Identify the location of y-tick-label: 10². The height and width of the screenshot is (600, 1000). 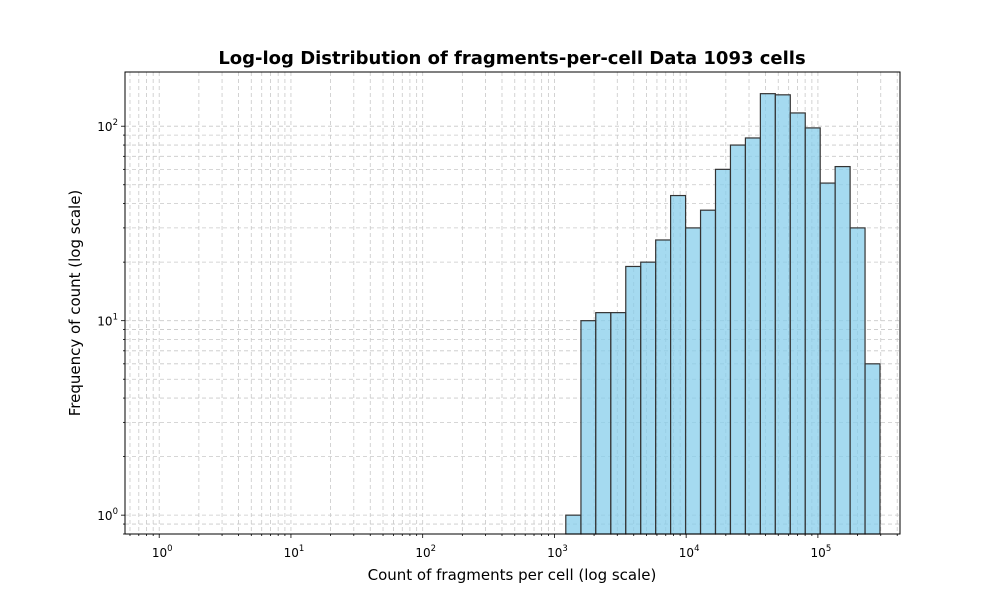
(107, 126).